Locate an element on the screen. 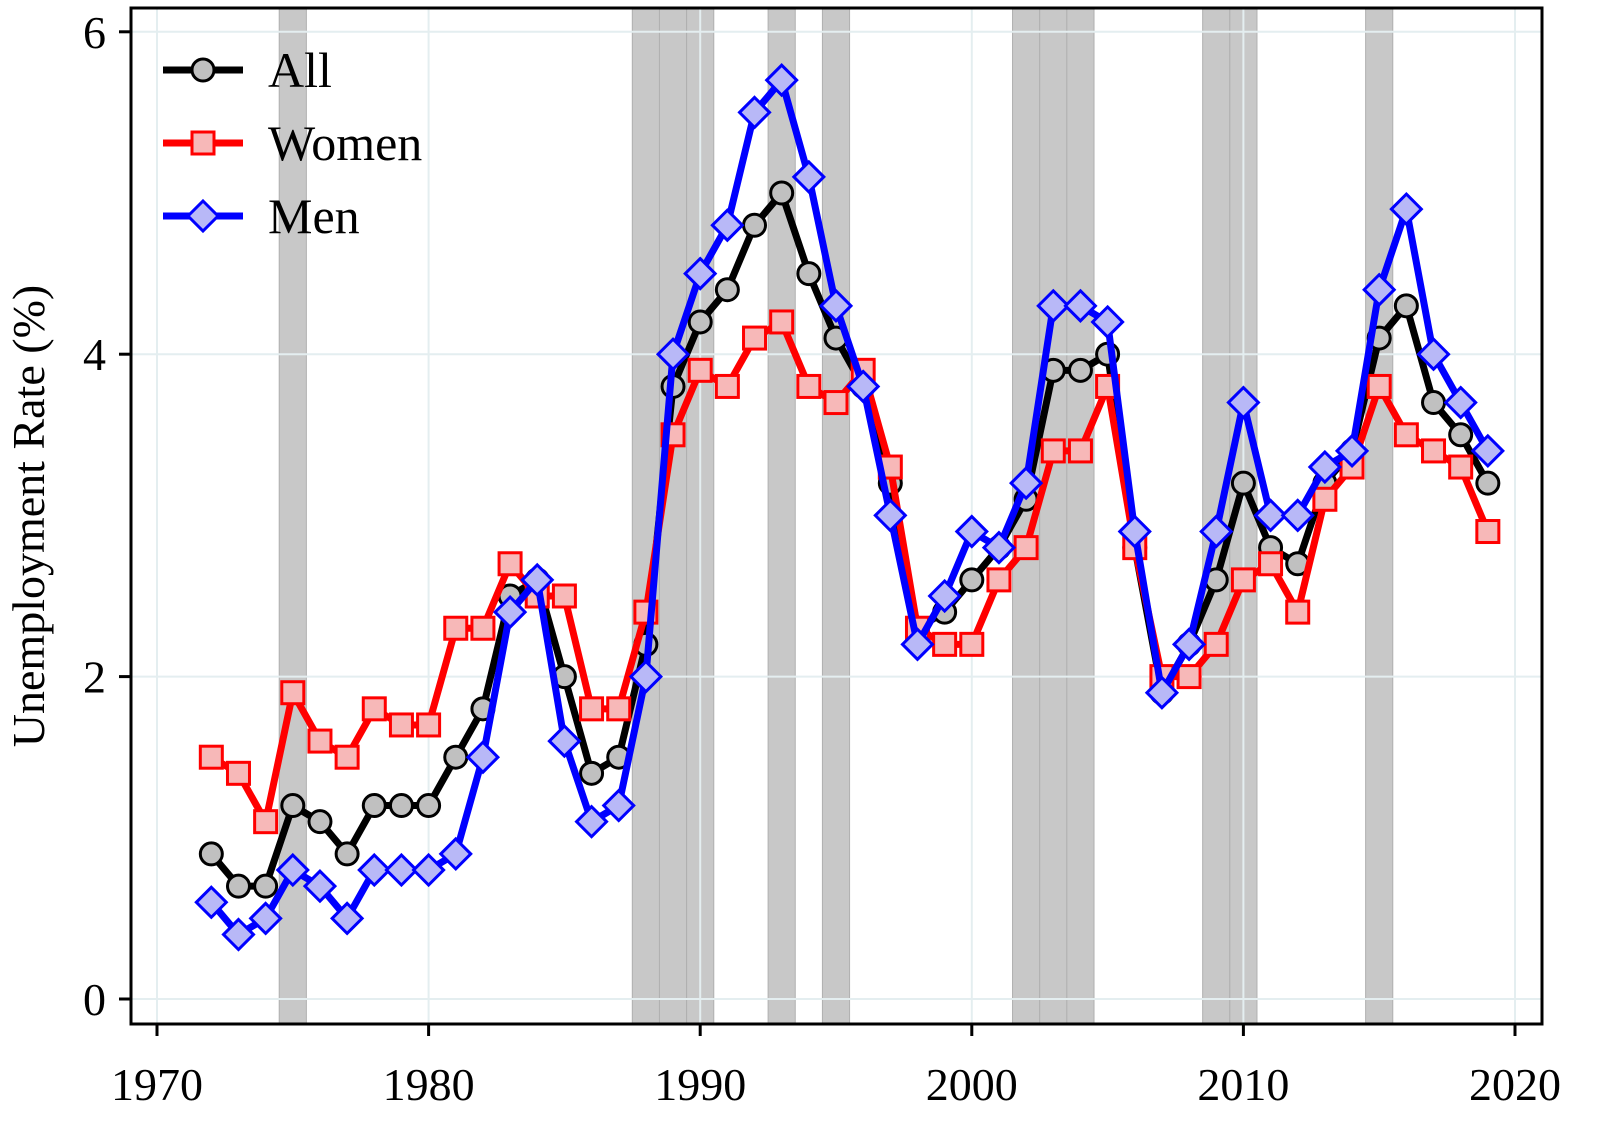 The image size is (1617, 1141). x-tick-label: 2000 is located at coordinates (972, 1084).